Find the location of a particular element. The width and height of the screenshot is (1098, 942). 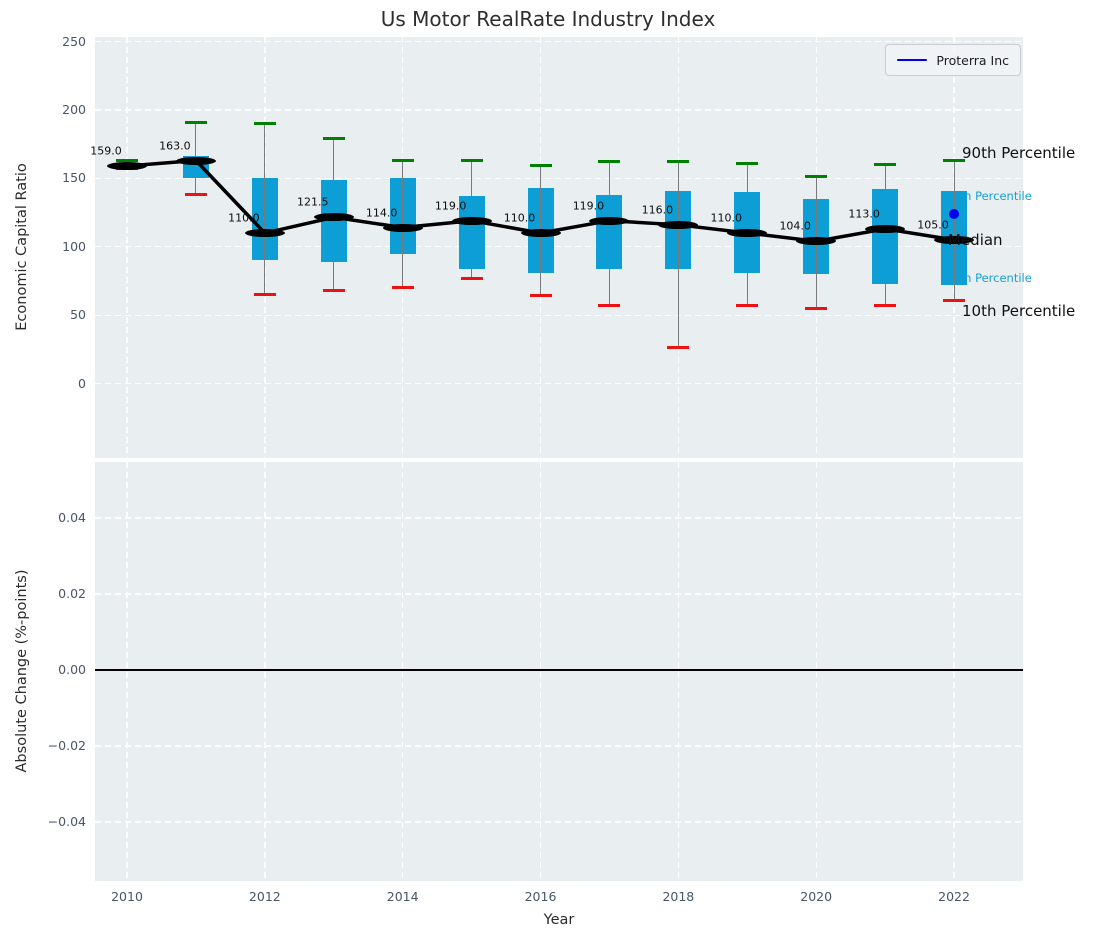

x-tick-label: 2020 is located at coordinates (816, 896).